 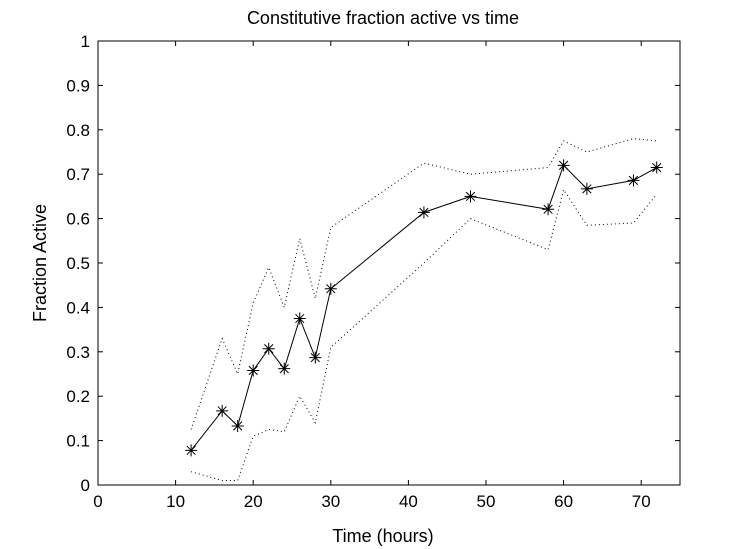 I want to click on x-tick-label: 40, so click(x=408, y=501).